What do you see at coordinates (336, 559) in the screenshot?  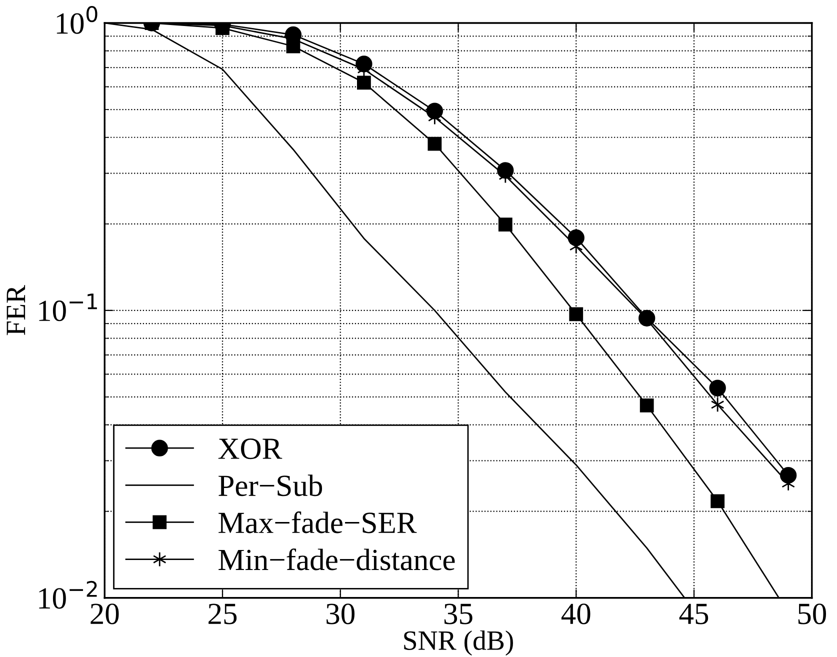 I see `legend-label: Min−fade−distance` at bounding box center [336, 559].